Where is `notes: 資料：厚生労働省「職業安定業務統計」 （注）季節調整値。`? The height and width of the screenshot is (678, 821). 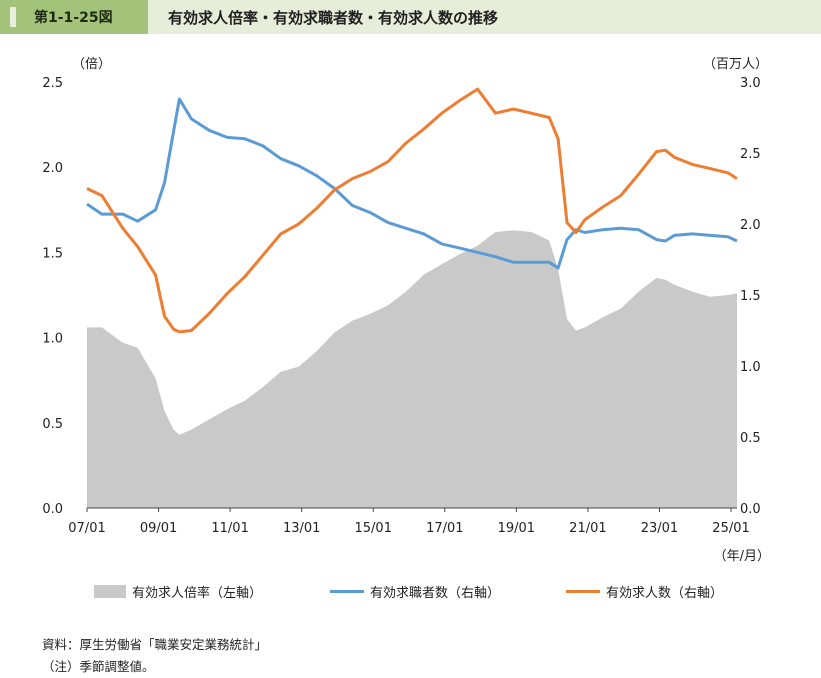
notes: 資料：厚生労働省「職業安定業務統計」 （注）季節調整値。 is located at coordinates (154, 656).